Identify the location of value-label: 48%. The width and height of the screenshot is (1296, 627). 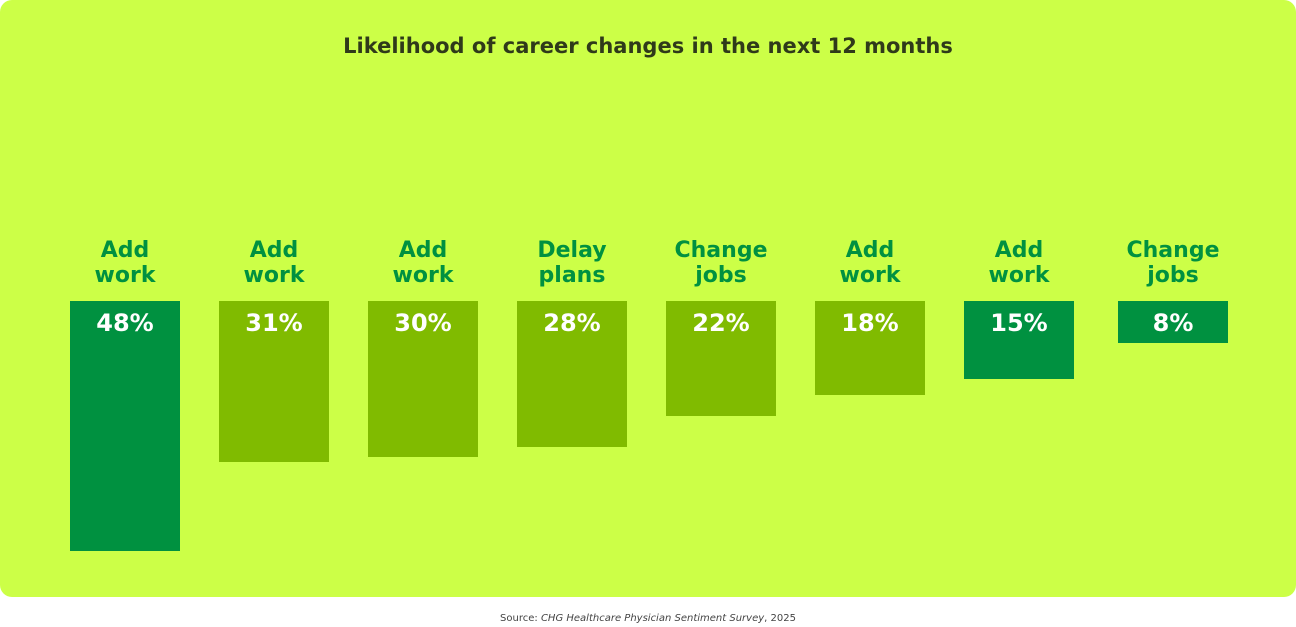
(125, 323).